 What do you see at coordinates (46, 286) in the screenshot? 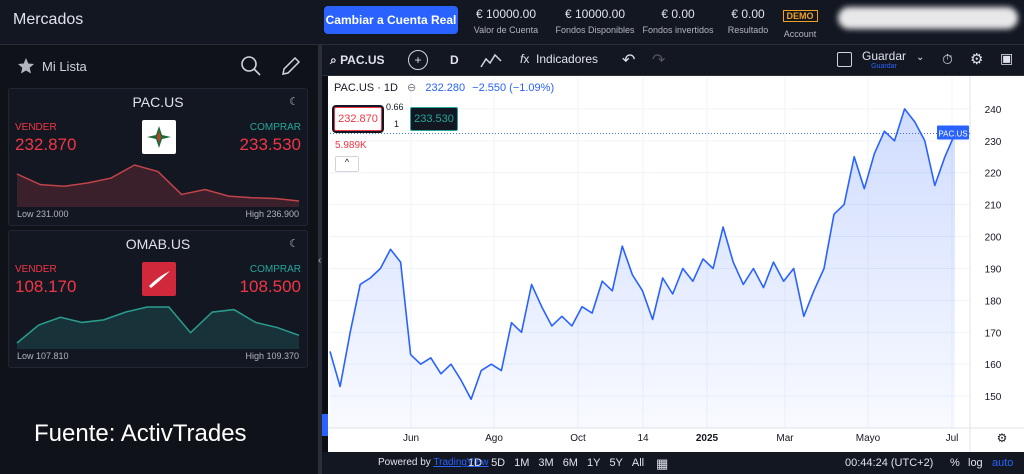
I see `sell-price: 108.170` at bounding box center [46, 286].